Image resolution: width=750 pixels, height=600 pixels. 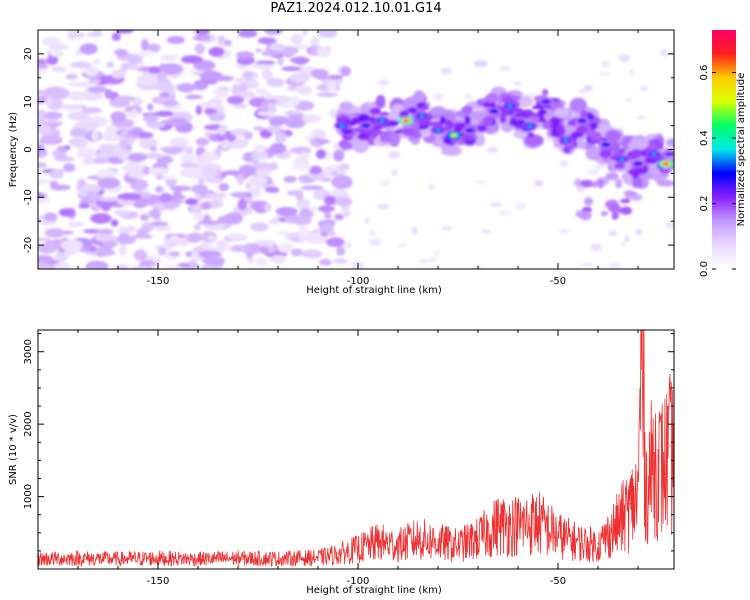 What do you see at coordinates (28, 351) in the screenshot?
I see `snr-ytick-label: 3000` at bounding box center [28, 351].